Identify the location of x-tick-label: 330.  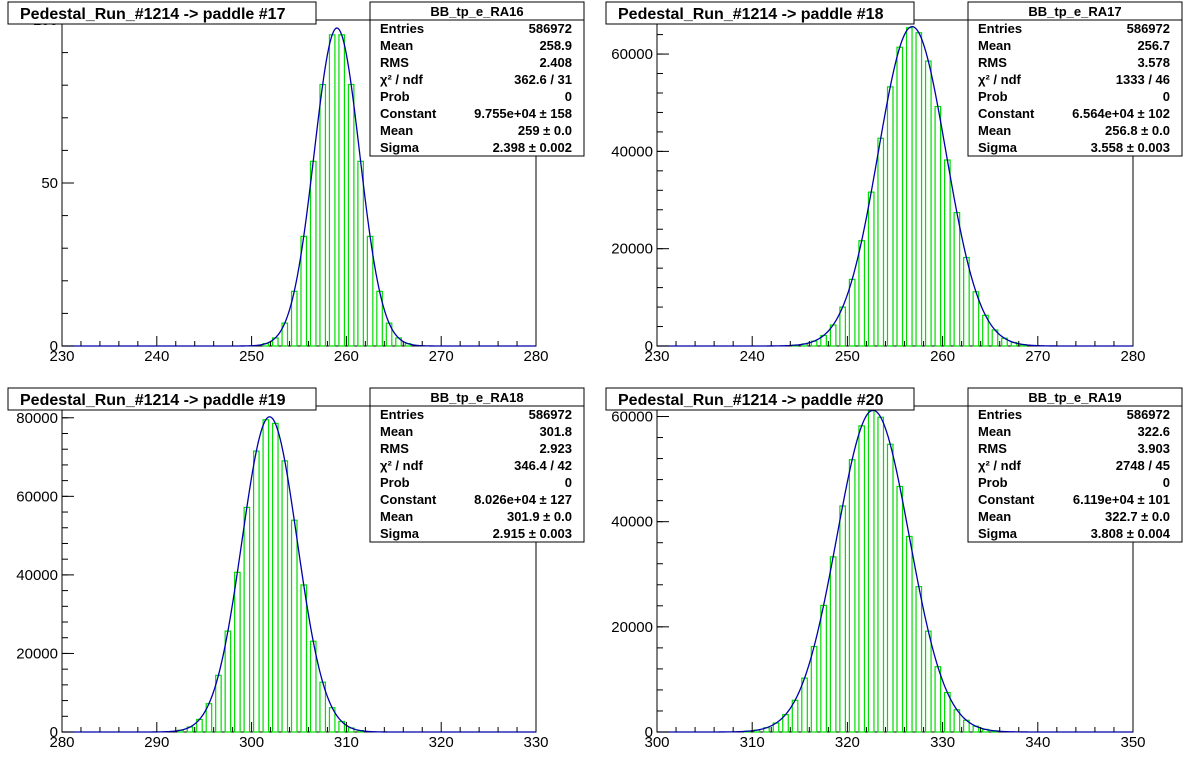
(535, 742).